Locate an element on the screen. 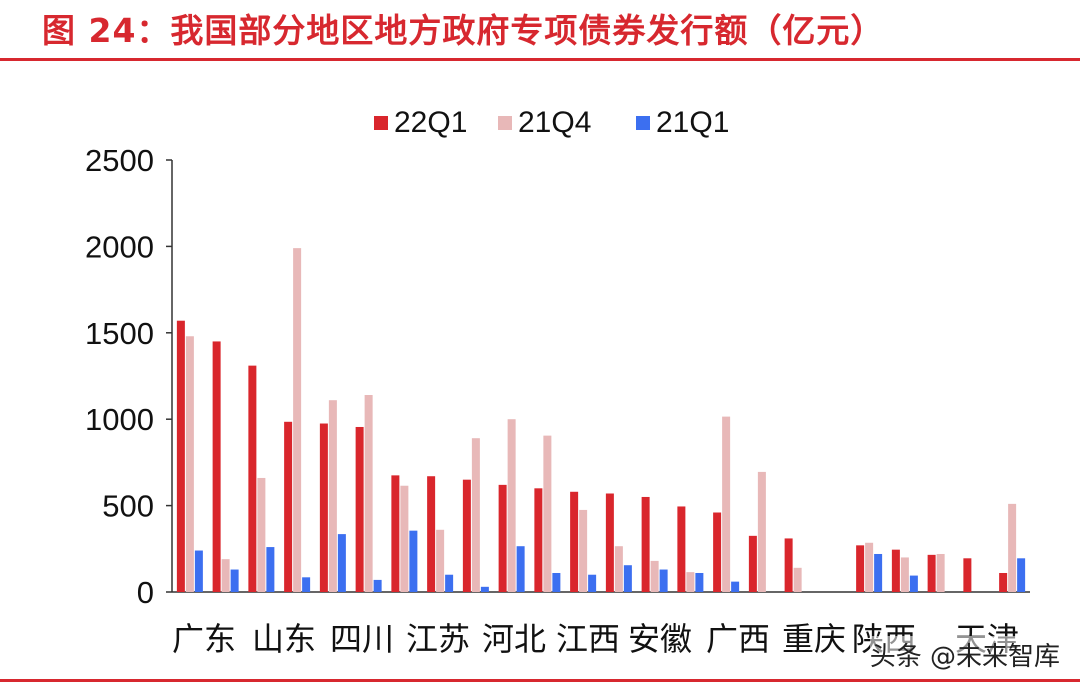 This screenshot has width=1080, height=684. legend-swatch-21q4 is located at coordinates (505, 123).